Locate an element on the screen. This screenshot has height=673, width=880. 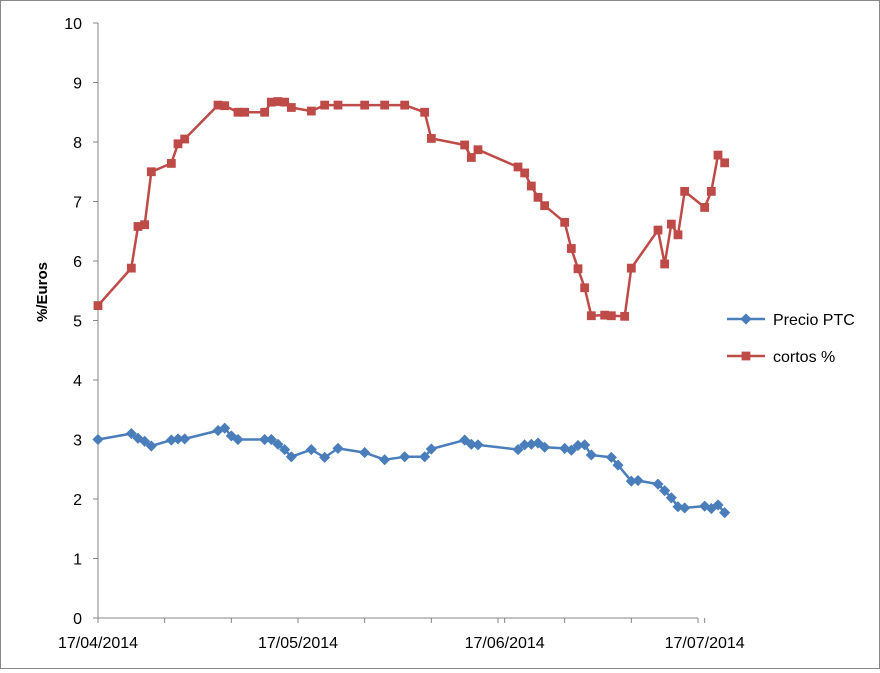
y-tick-label: 4 is located at coordinates (77, 381).